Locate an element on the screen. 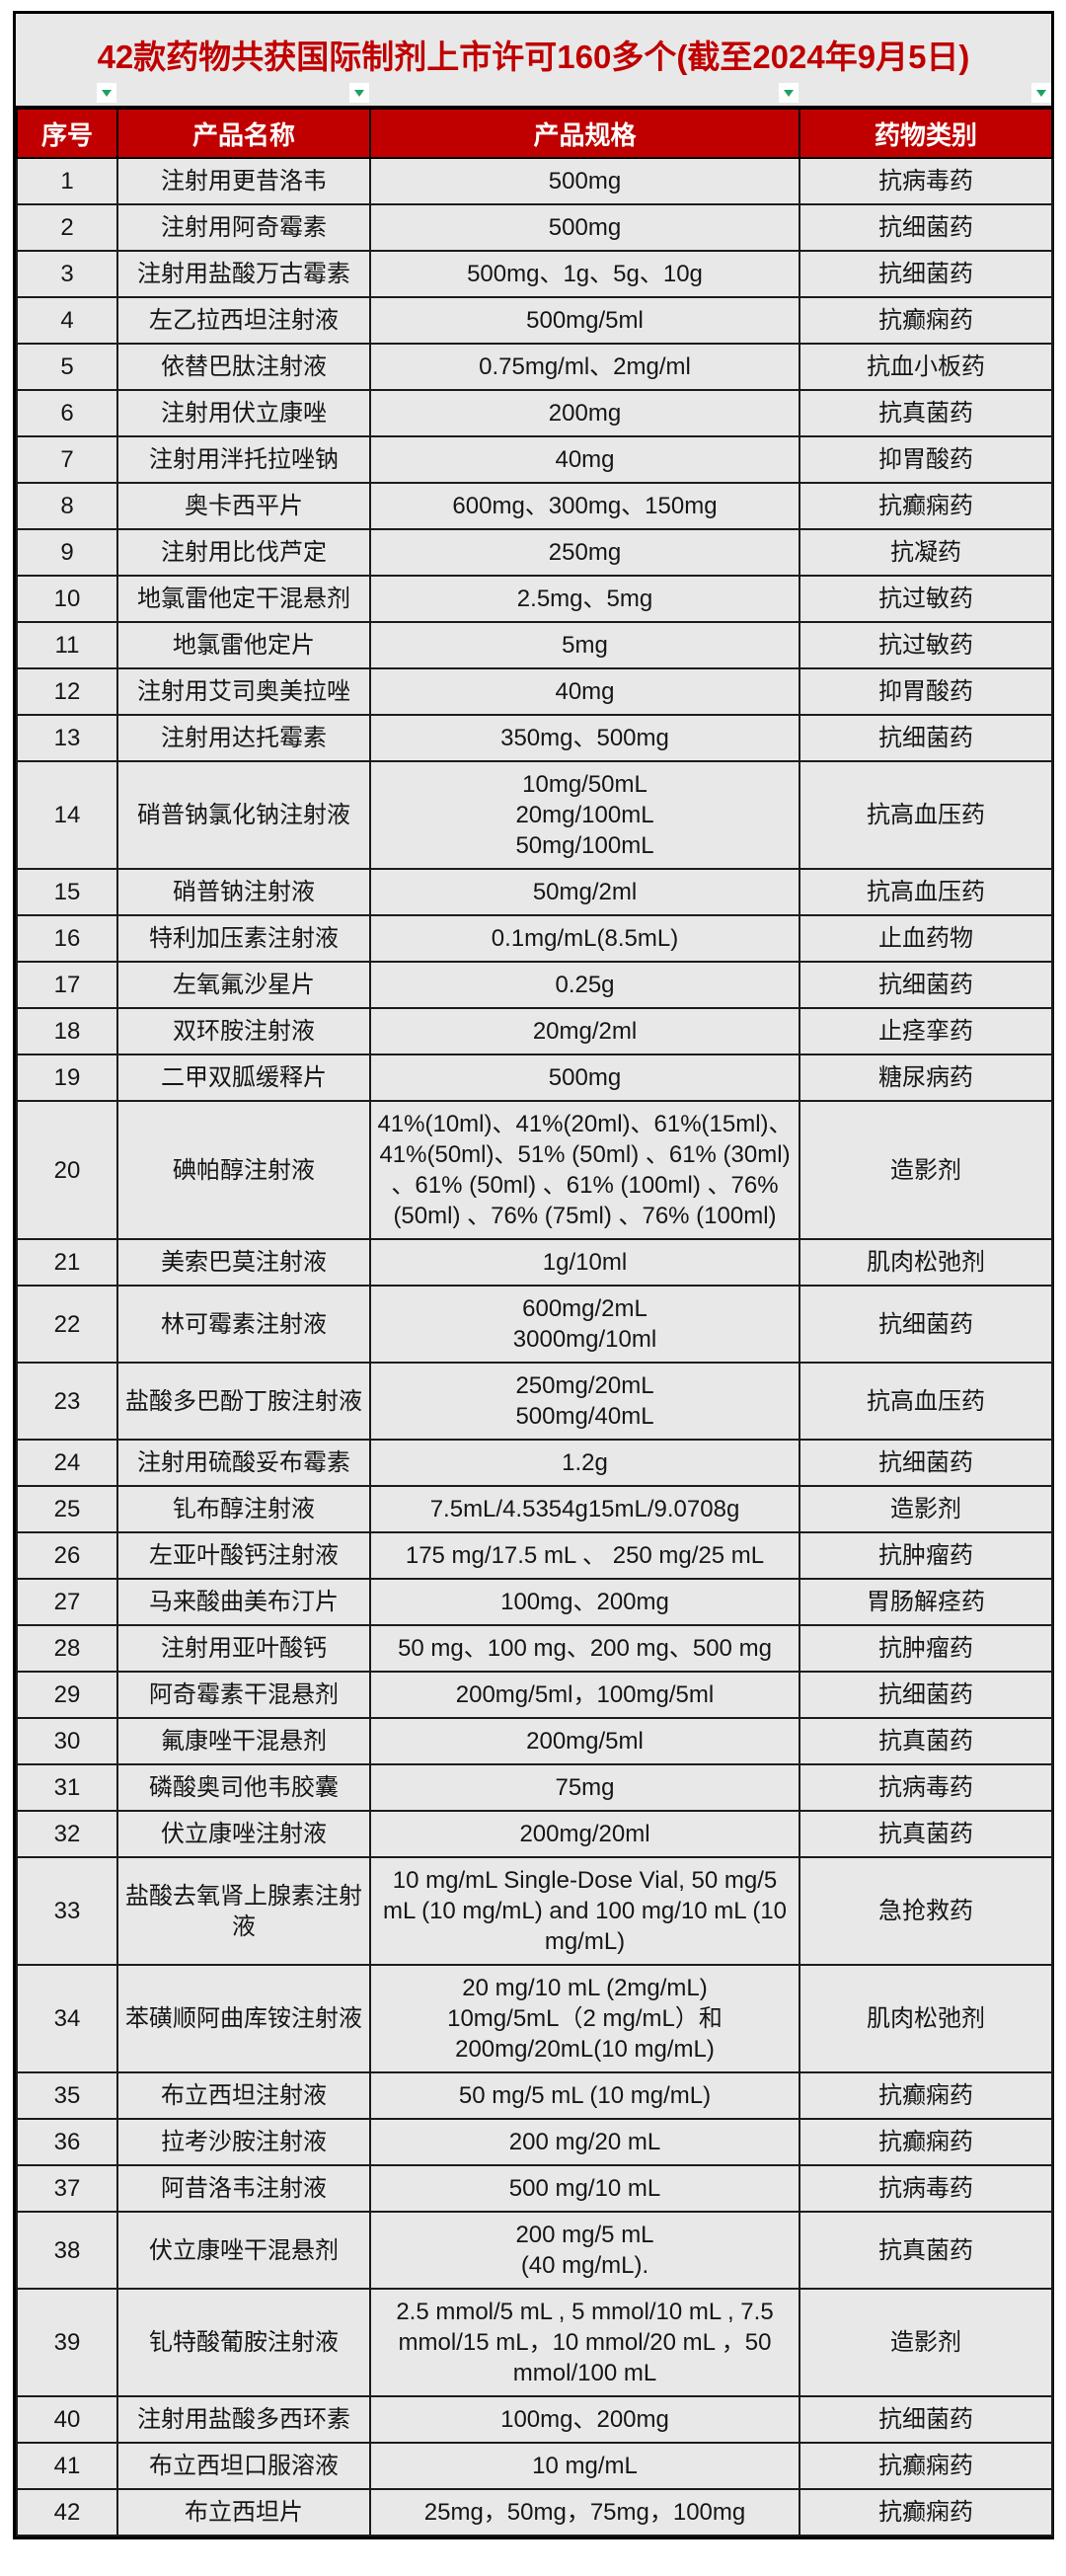  product-name-cell: 碘帕醇注射液 is located at coordinates (243, 1170).